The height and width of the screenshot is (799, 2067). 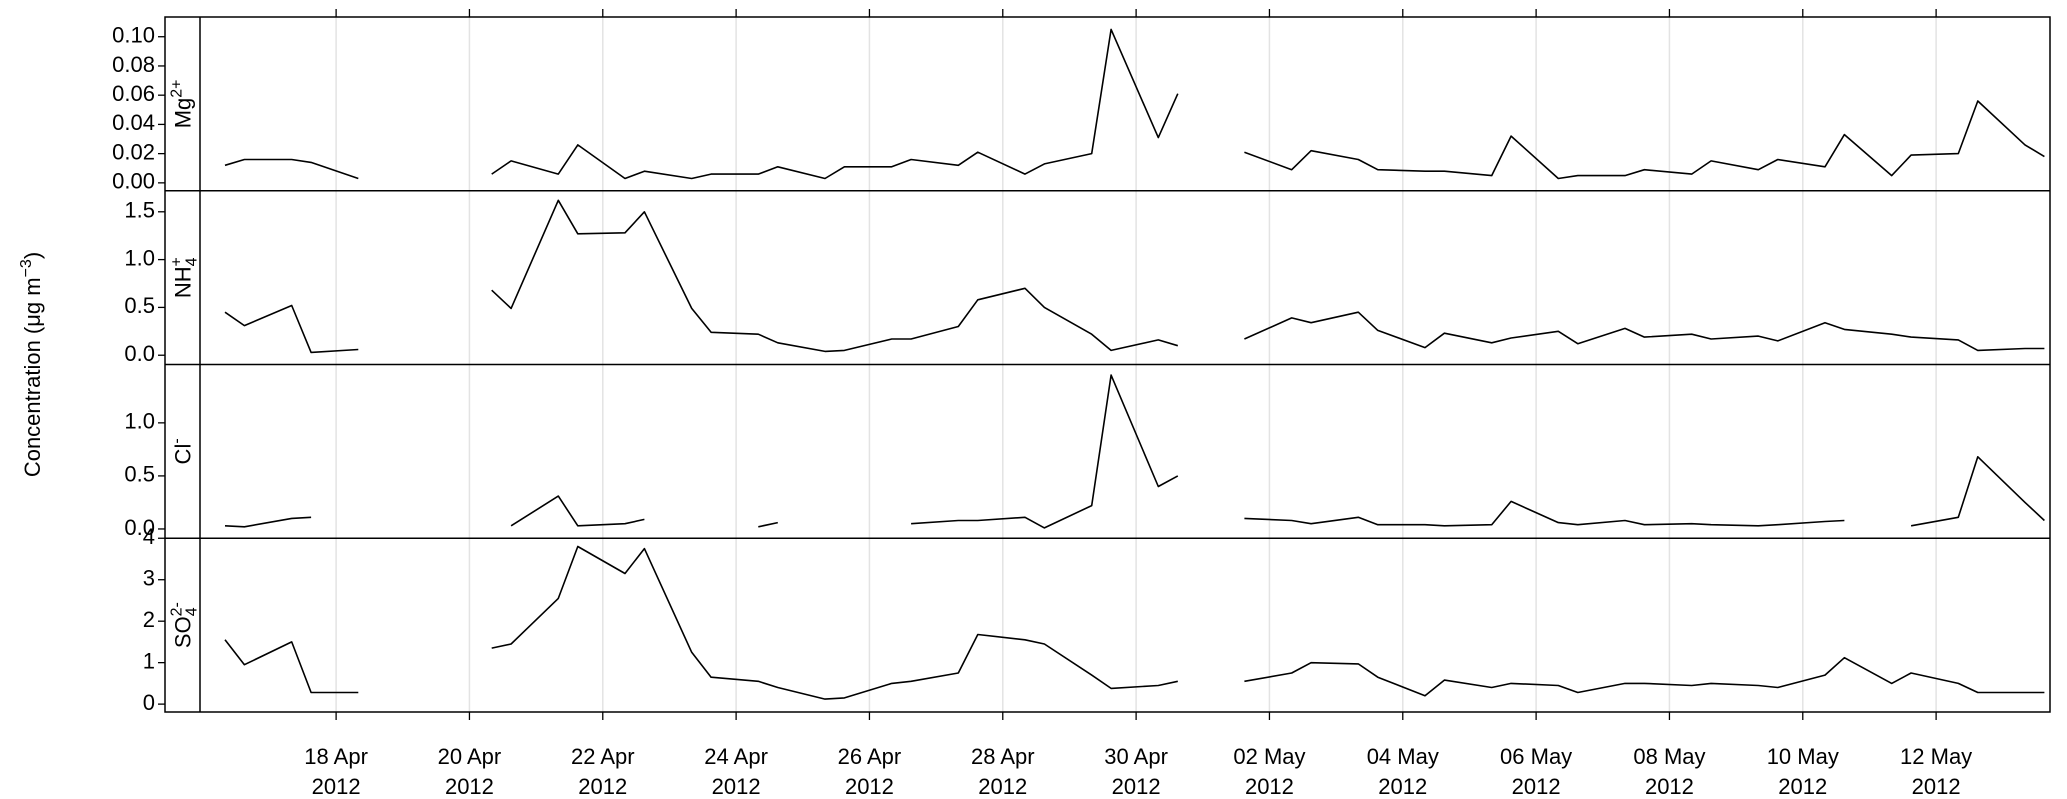 I want to click on x-tick-label-line: 08 May, so click(x=1669, y=756).